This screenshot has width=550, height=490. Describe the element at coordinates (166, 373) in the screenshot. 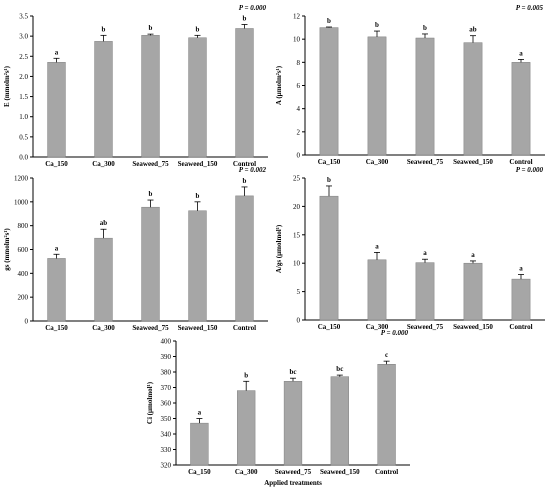

I see `y-tick-label: 380` at that location.